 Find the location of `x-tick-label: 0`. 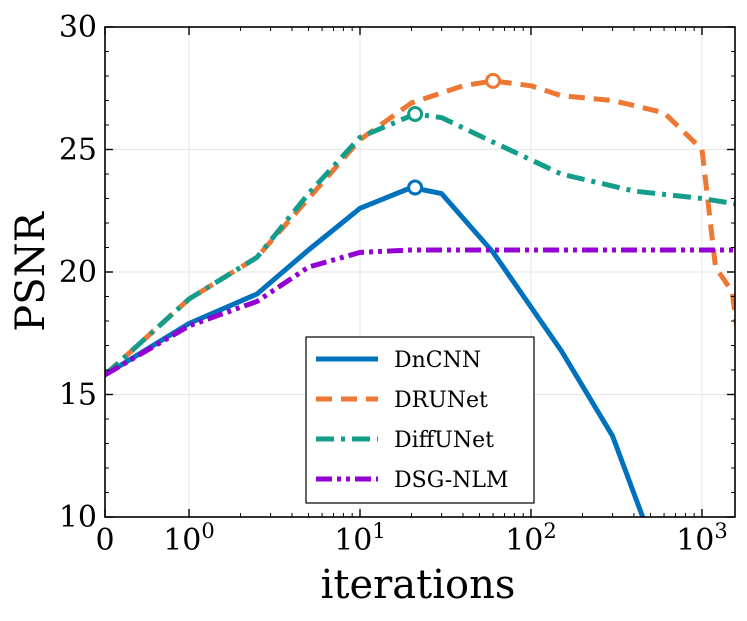

x-tick-label: 0 is located at coordinates (104, 540).